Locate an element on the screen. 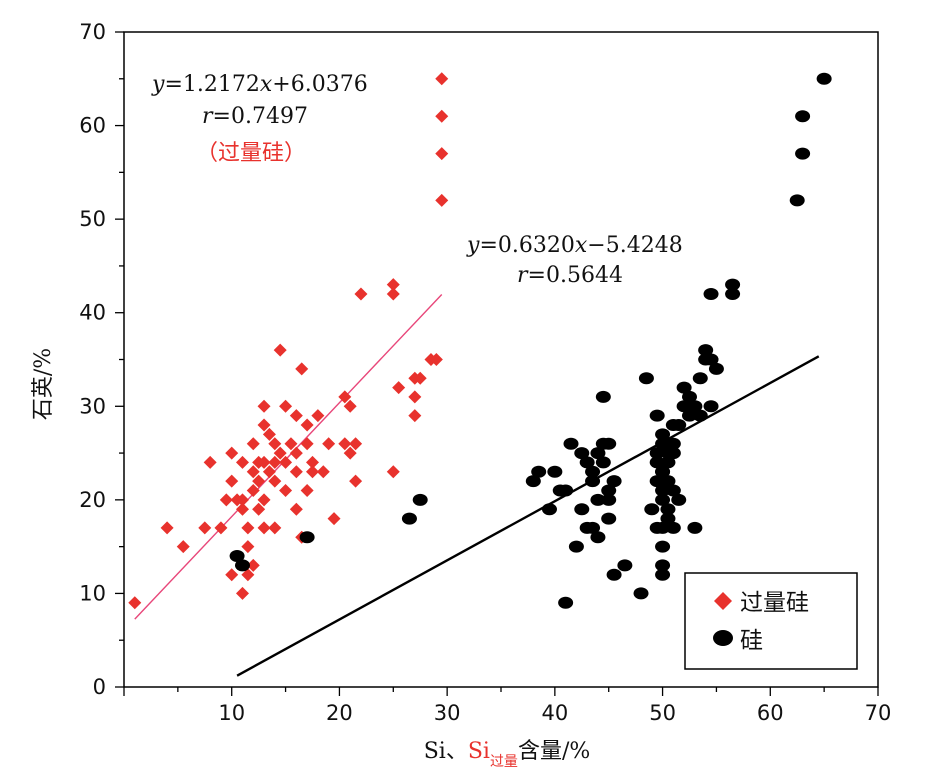  x-tick-label: 20 is located at coordinates (339, 713).